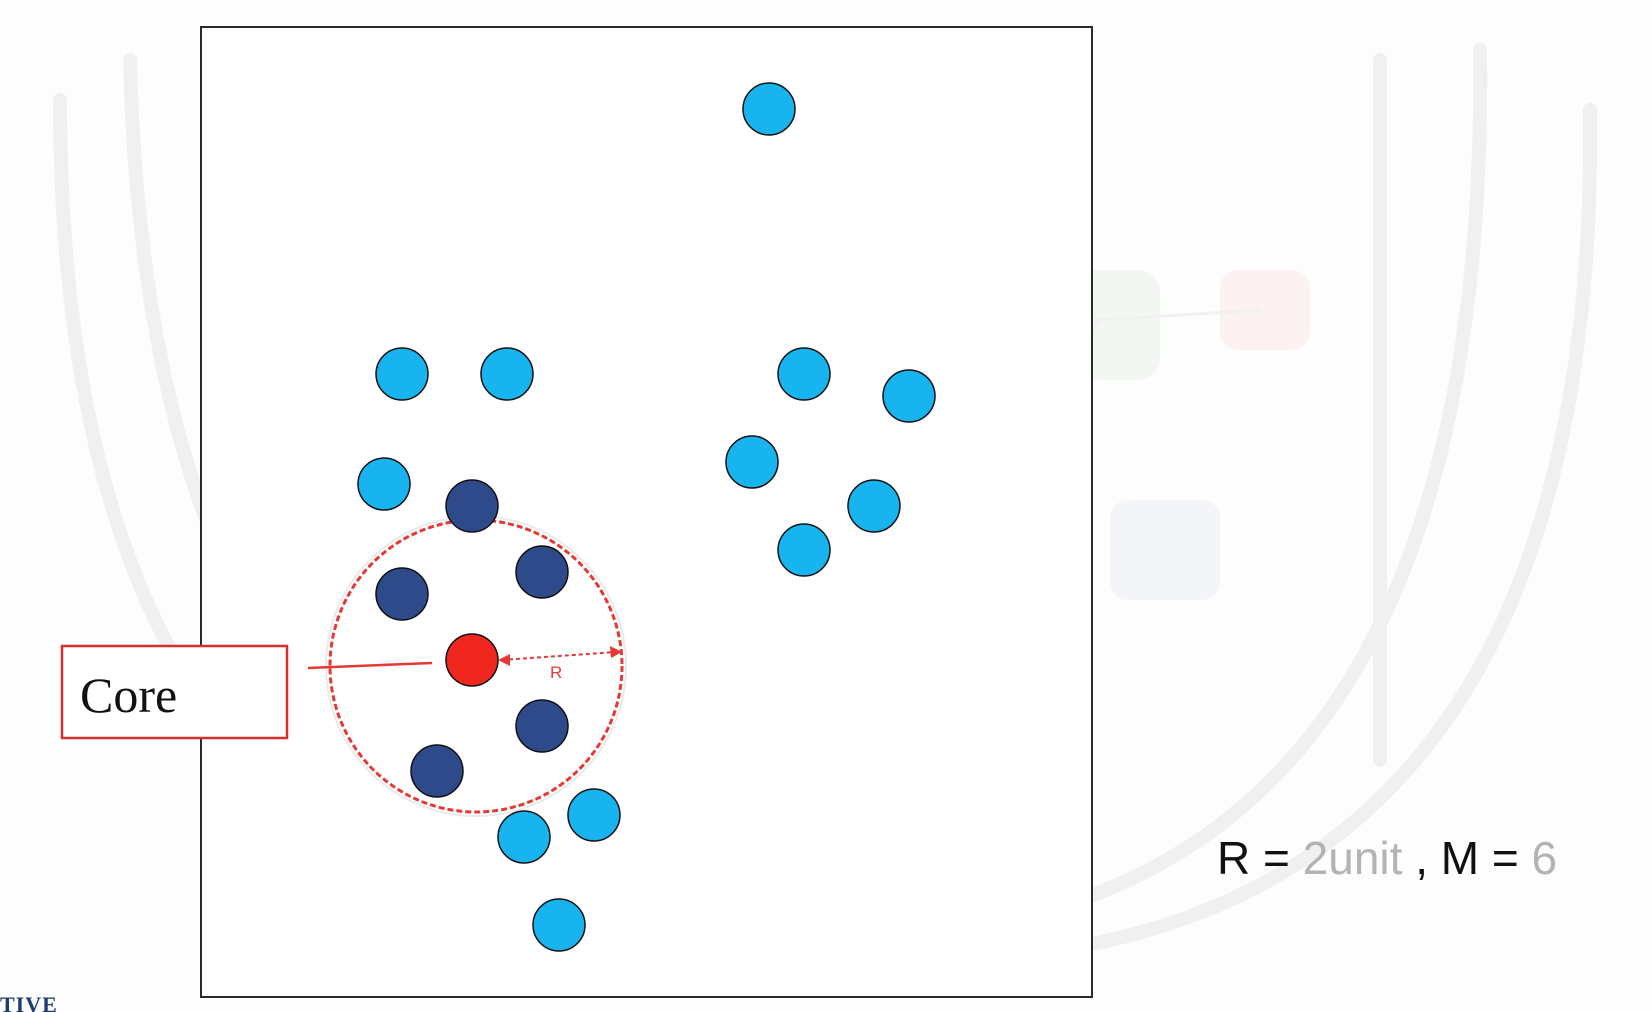 Image resolution: width=1652 pixels, height=1012 pixels. I want to click on parameters-label: R = 2unit , M = 6, so click(1387, 858).